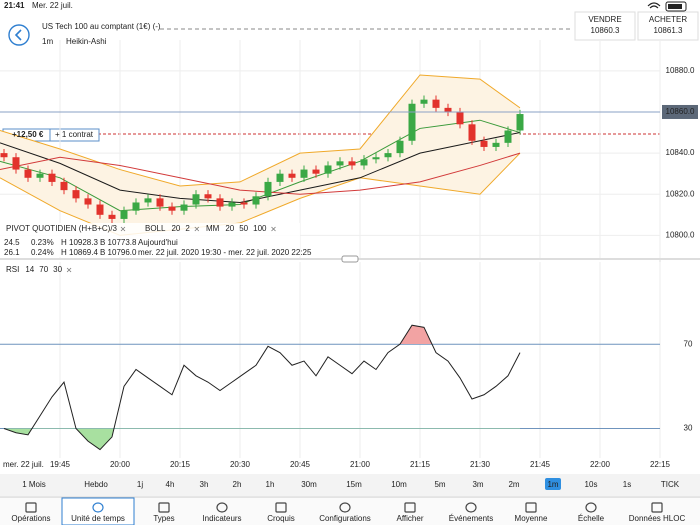 The image size is (700, 525). What do you see at coordinates (12, 269) in the screenshot?
I see `rsi-label: RSI` at bounding box center [12, 269].